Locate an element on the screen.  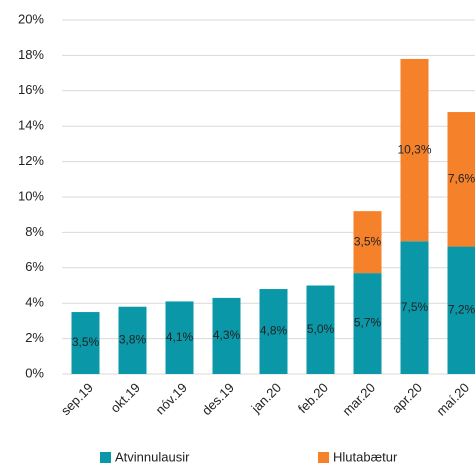
x-tick-label: jan.20 is located at coordinates (266, 398).